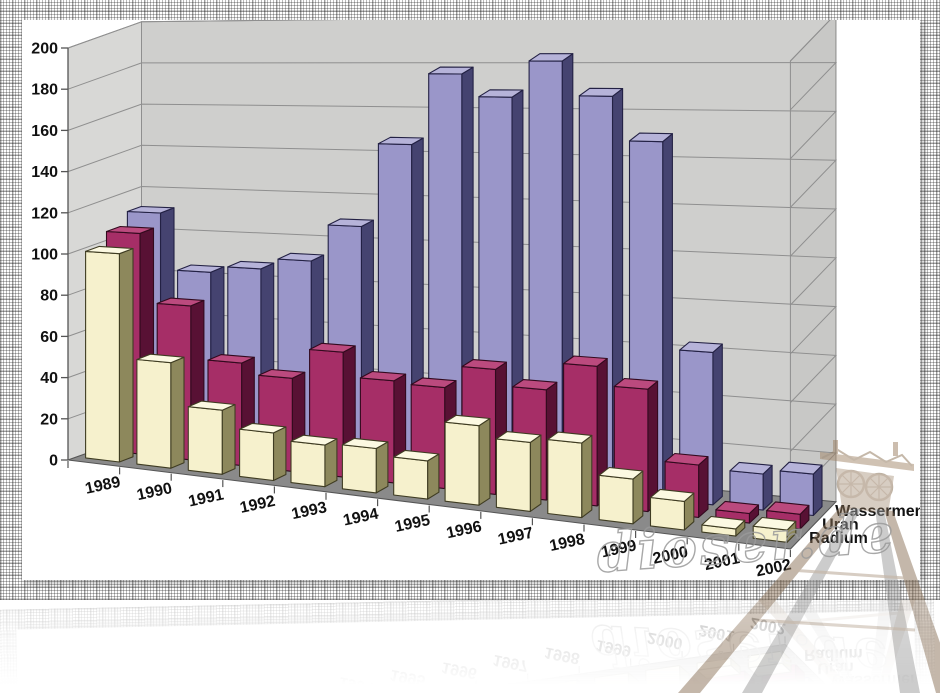 Image resolution: width=940 pixels, height=693 pixels. Describe the element at coordinates (412, 524) in the screenshot. I see `category-label: 1995` at that location.